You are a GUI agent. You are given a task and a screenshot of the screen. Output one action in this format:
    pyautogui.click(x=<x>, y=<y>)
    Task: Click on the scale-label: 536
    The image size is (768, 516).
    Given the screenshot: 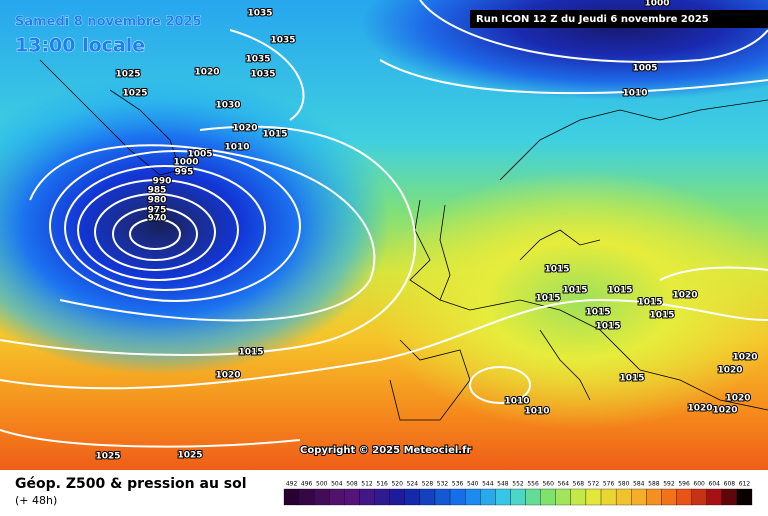 What is the action you would take?
    pyautogui.click(x=458, y=484)
    